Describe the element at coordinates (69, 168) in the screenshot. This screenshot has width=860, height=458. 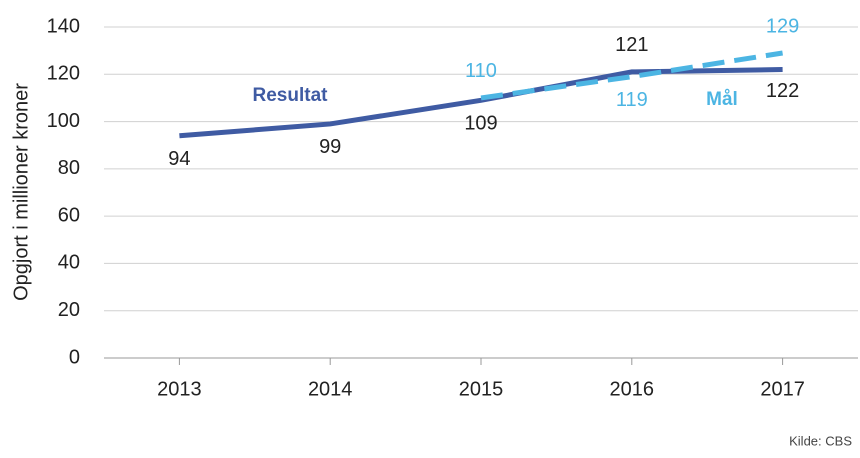
I see `y-tick-label: 80` at that location.